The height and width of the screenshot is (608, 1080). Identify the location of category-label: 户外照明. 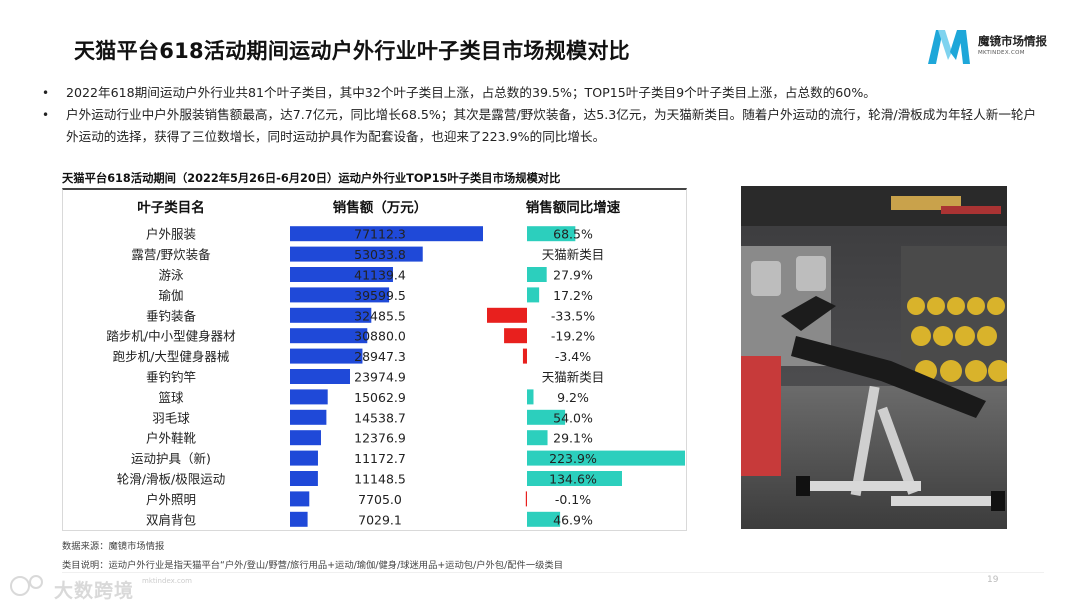
(171, 499).